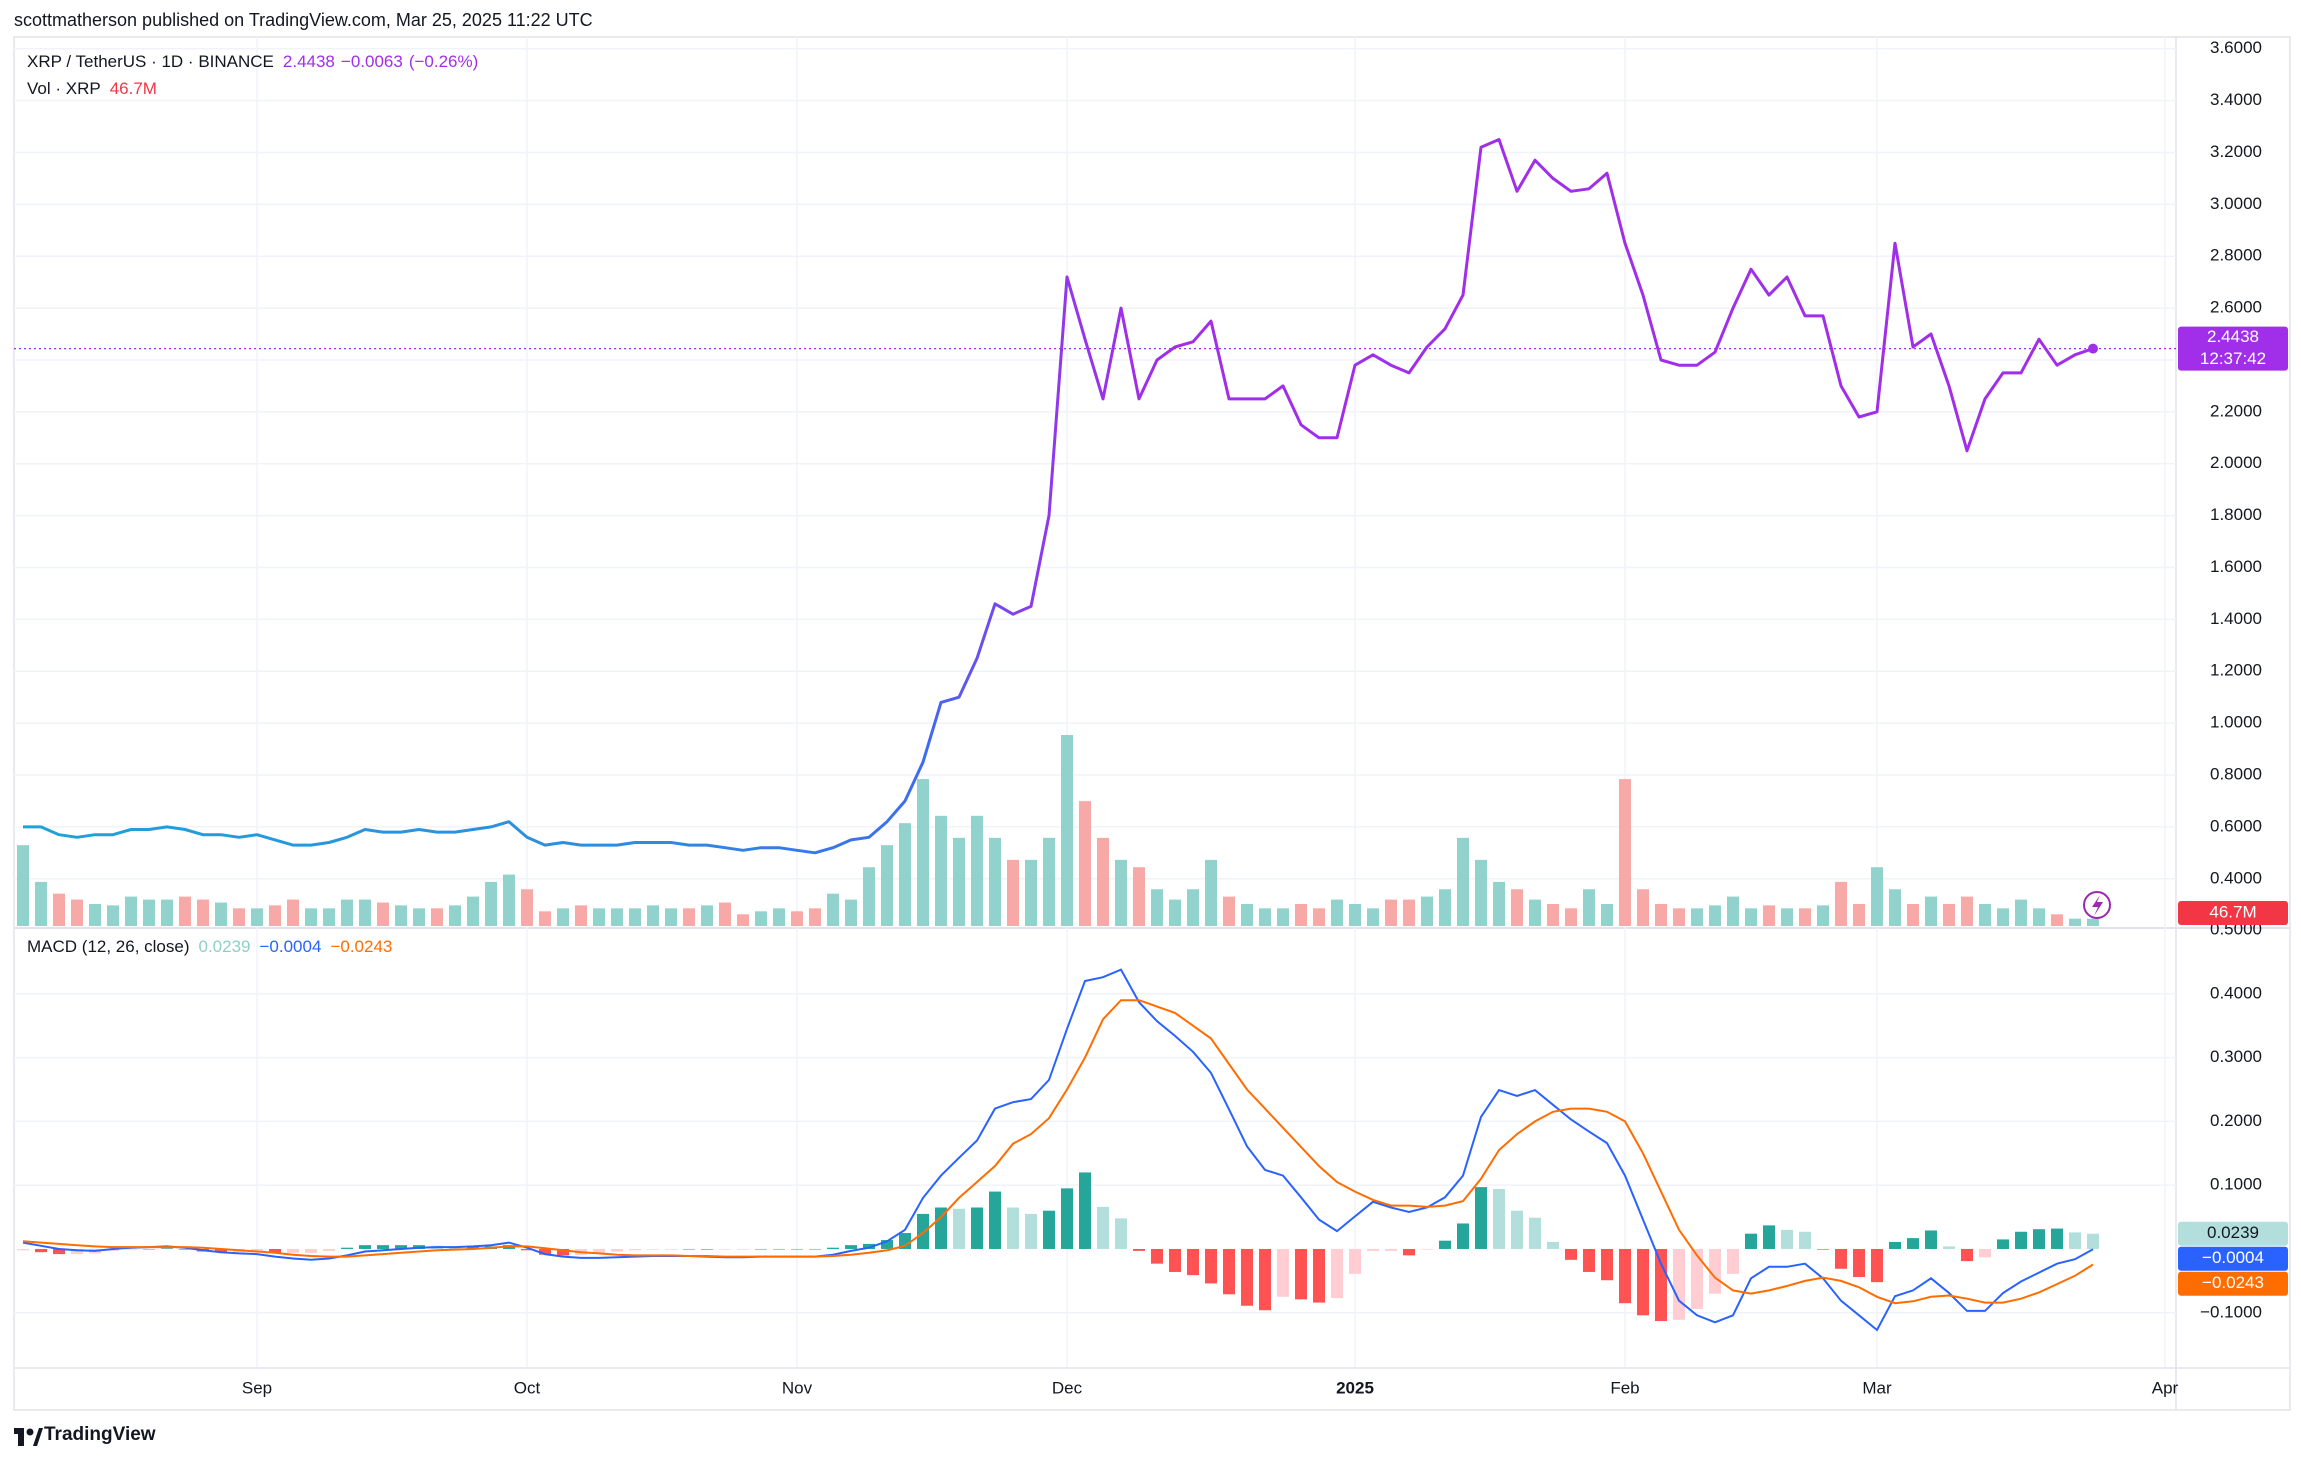  I want to click on y-tick-label: 0.3000, so click(2236, 1056).